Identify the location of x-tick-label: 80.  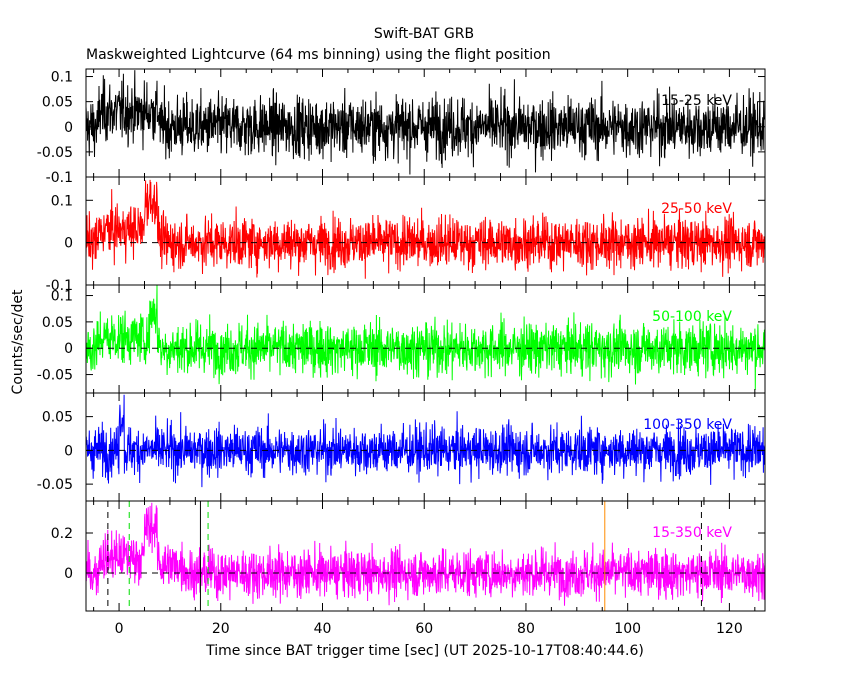
(526, 629).